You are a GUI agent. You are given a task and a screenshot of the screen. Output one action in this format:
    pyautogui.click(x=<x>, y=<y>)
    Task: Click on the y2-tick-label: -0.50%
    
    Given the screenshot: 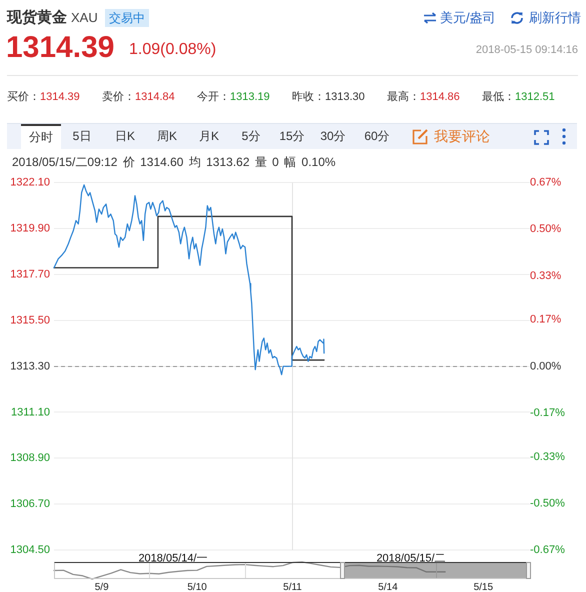 What is the action you would take?
    pyautogui.click(x=548, y=503)
    